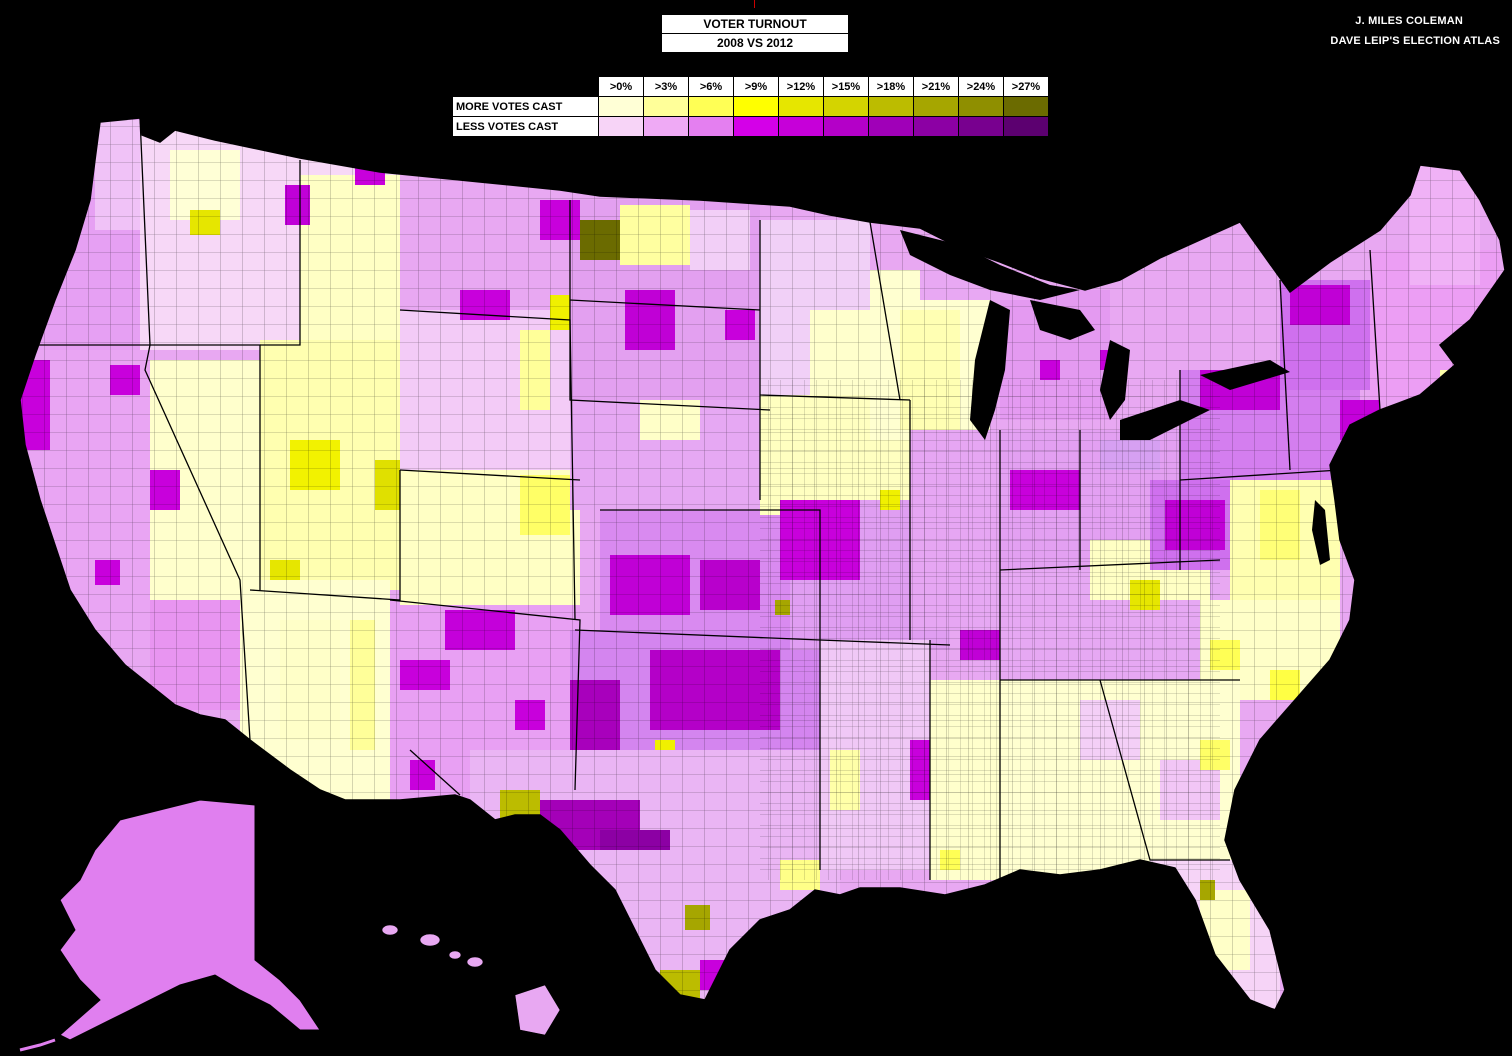  Describe the element at coordinates (754, 4) in the screenshot. I see `top-tick-mark` at that location.